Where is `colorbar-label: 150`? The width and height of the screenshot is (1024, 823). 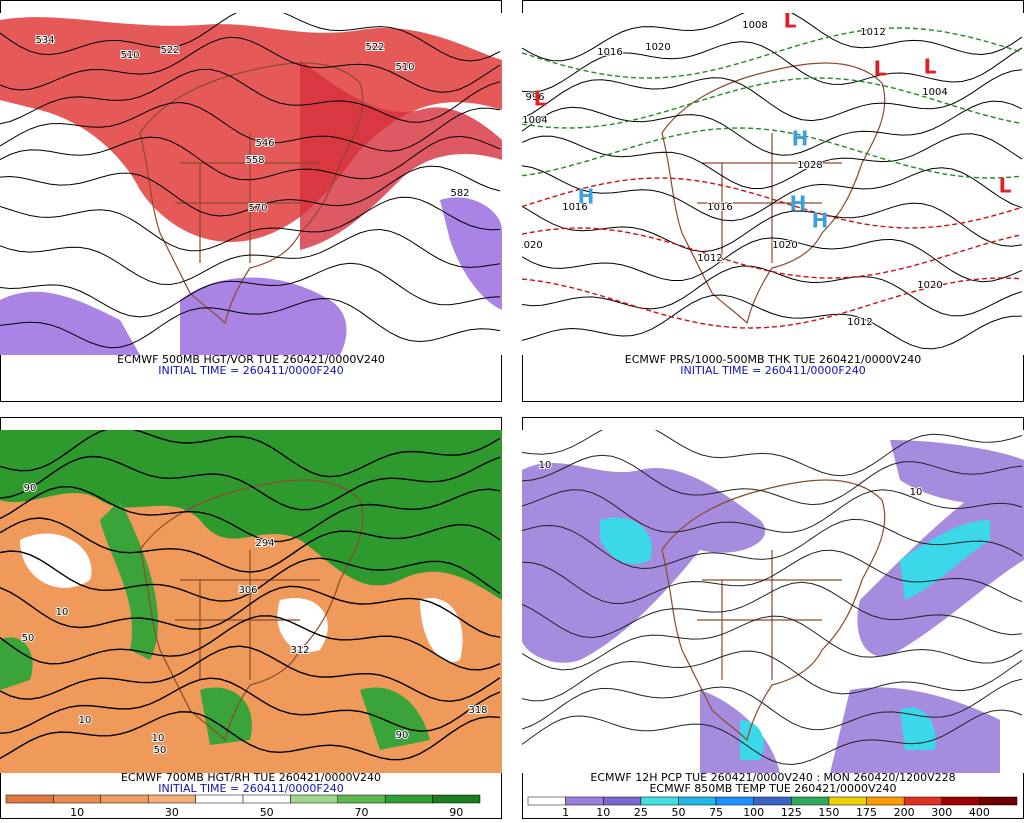 colorbar-label: 150 is located at coordinates (828, 812).